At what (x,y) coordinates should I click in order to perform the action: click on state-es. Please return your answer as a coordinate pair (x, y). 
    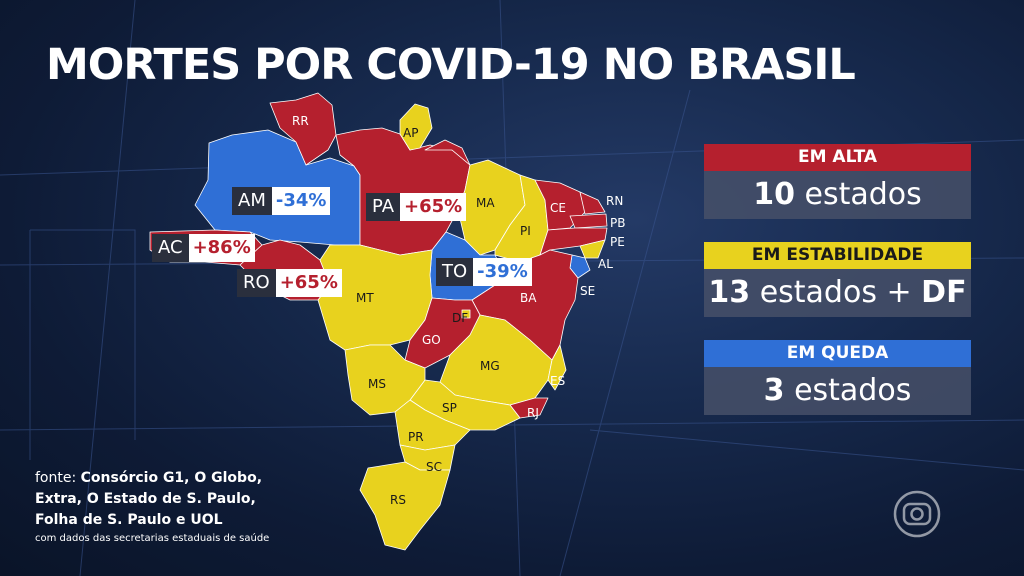
    Looking at the image, I should click on (557, 367).